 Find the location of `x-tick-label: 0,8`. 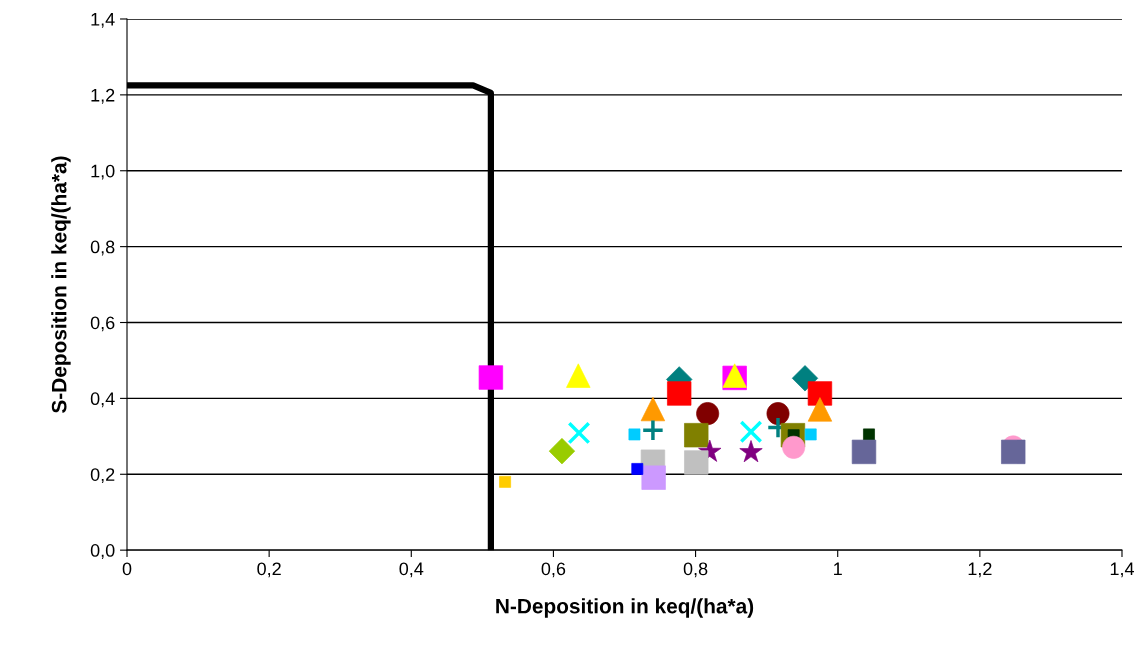

x-tick-label: 0,8 is located at coordinates (695, 570).